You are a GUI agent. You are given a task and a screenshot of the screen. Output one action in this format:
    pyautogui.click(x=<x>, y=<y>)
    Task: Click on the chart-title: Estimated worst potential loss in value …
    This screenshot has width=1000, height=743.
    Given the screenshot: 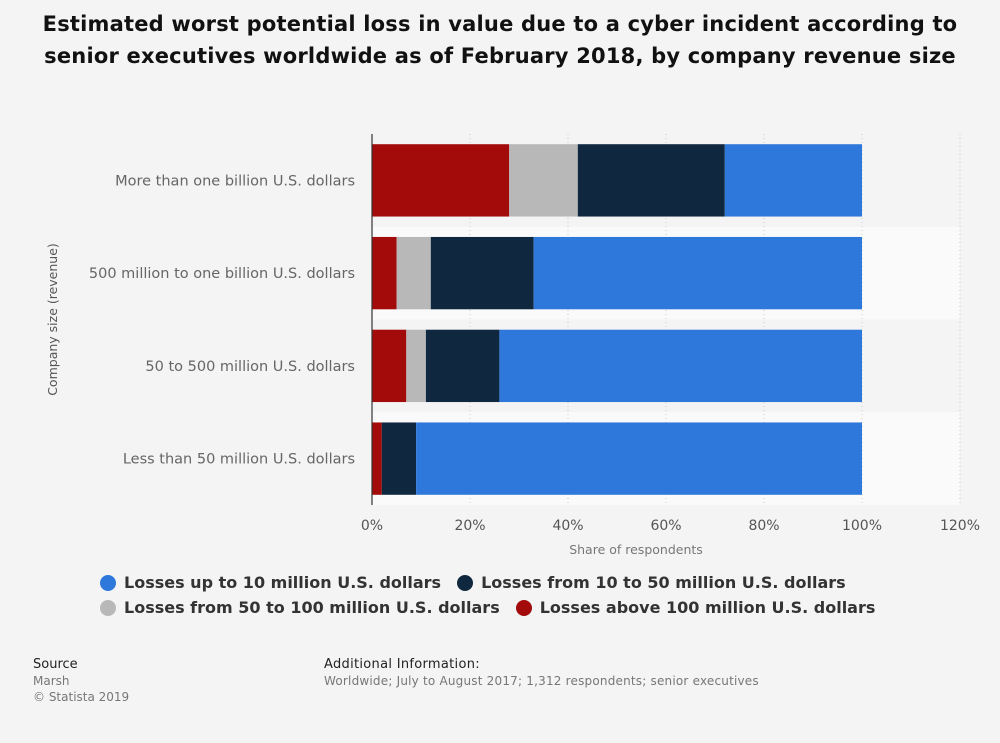 What is the action you would take?
    pyautogui.click(x=500, y=40)
    